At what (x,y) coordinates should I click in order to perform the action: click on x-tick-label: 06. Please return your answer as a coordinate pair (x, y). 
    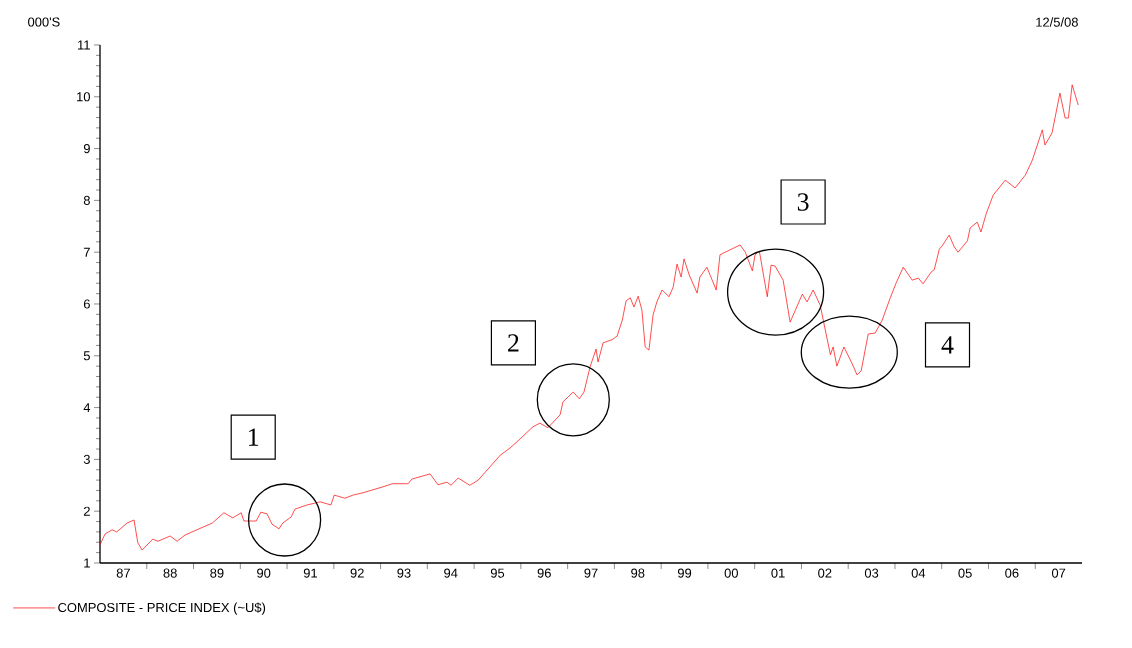
    Looking at the image, I should click on (1012, 573).